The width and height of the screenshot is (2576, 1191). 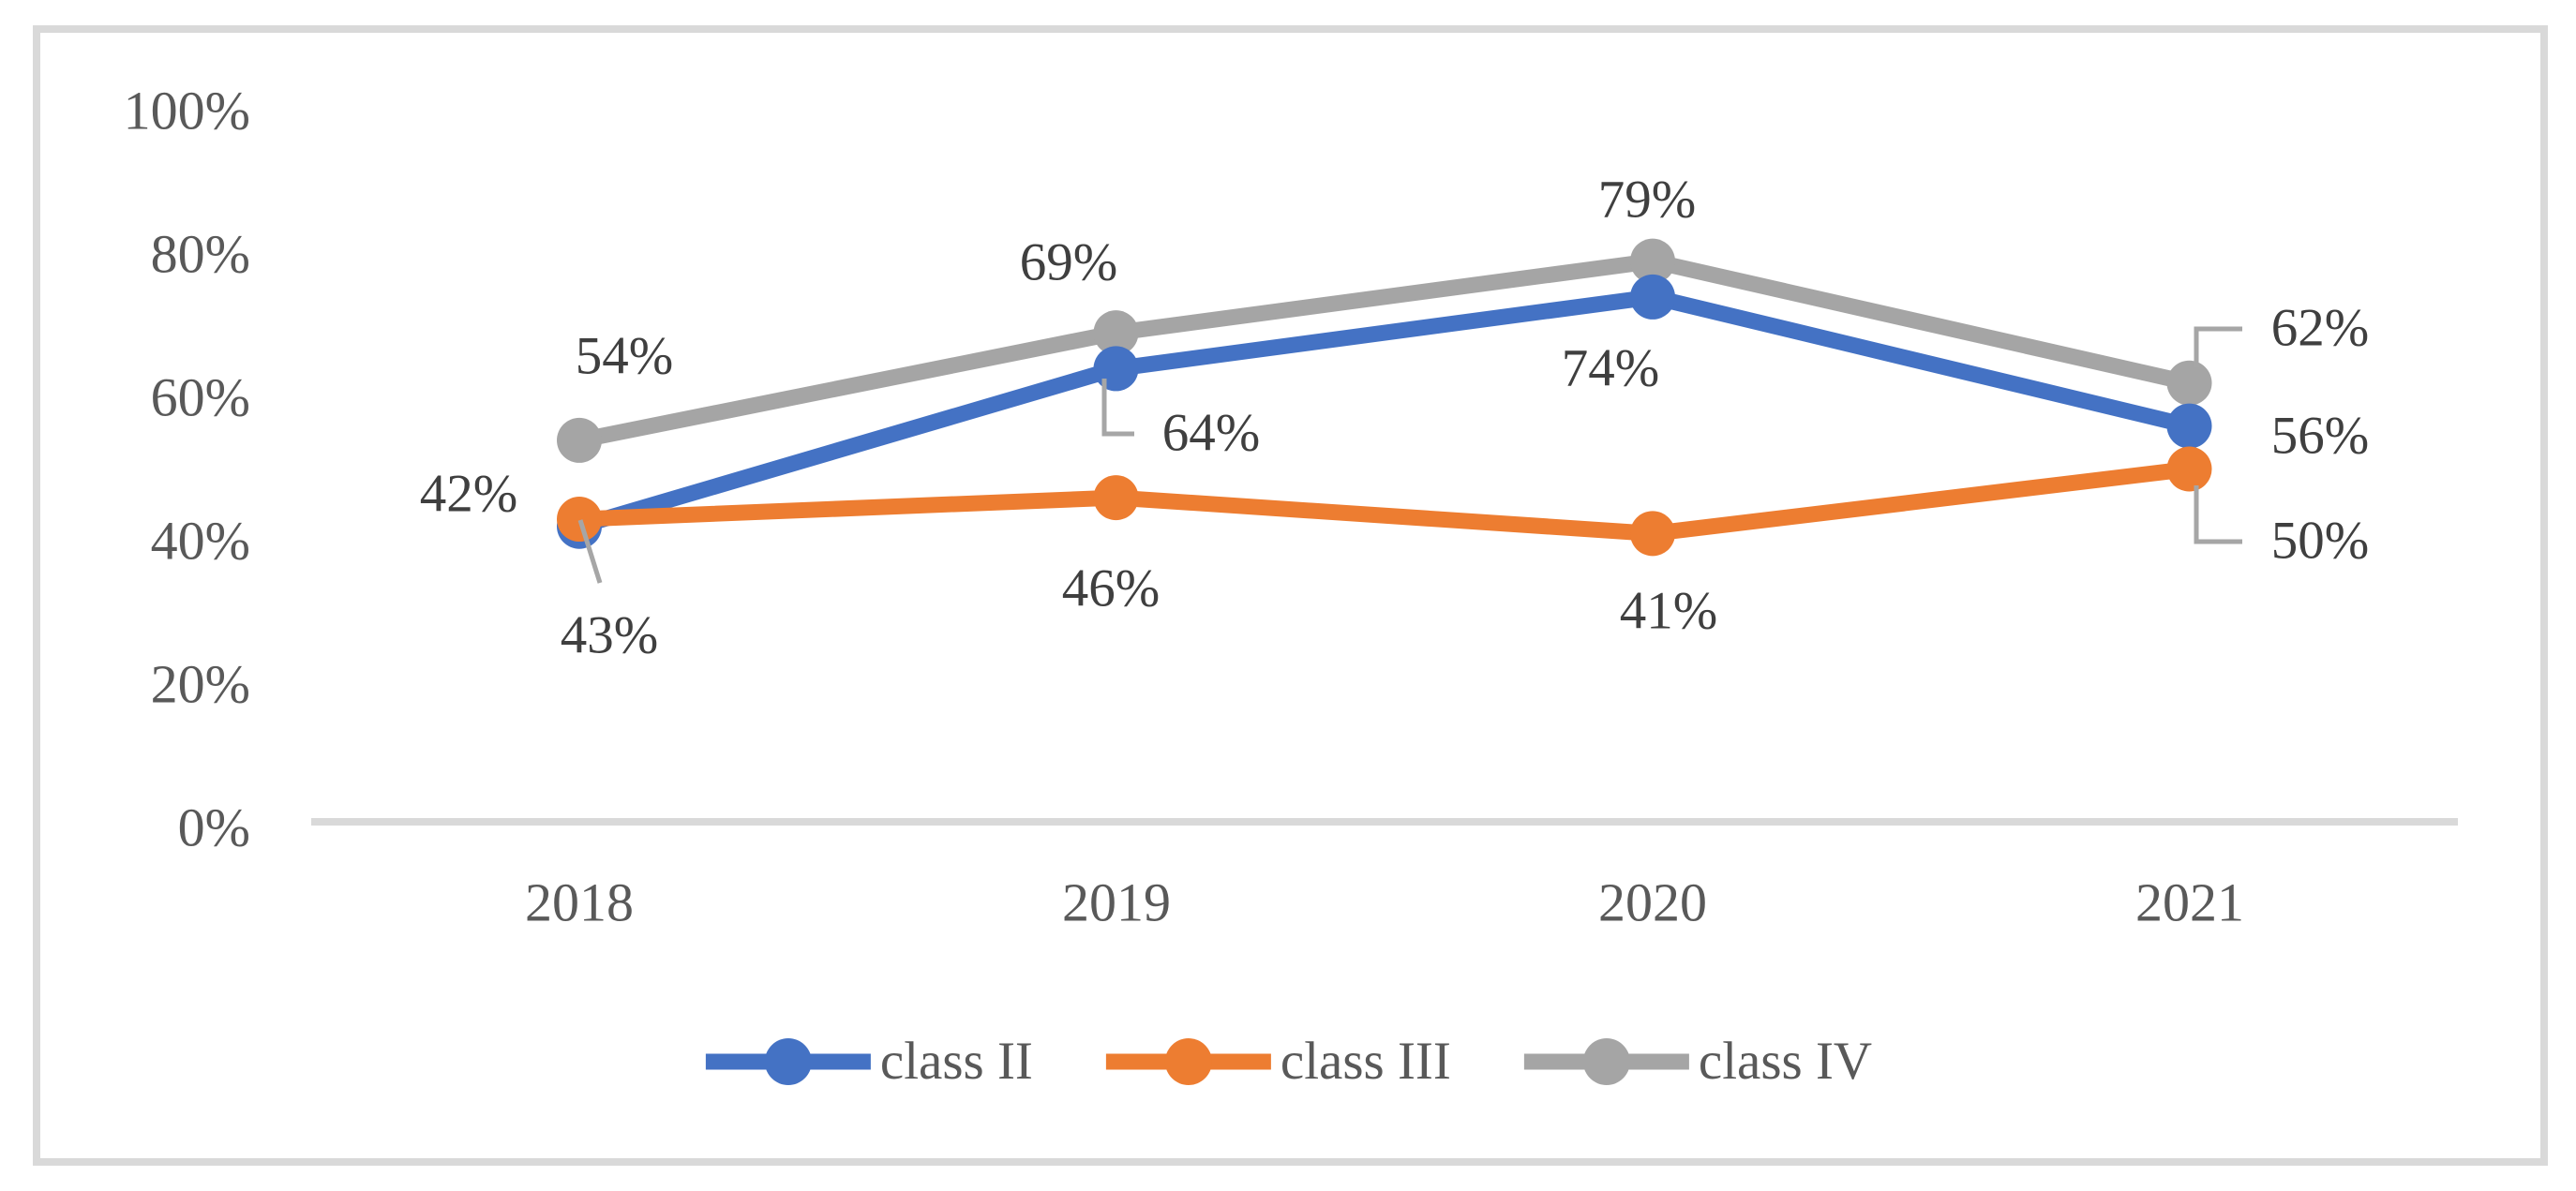 I want to click on series-line-class-iii, so click(x=1384, y=501).